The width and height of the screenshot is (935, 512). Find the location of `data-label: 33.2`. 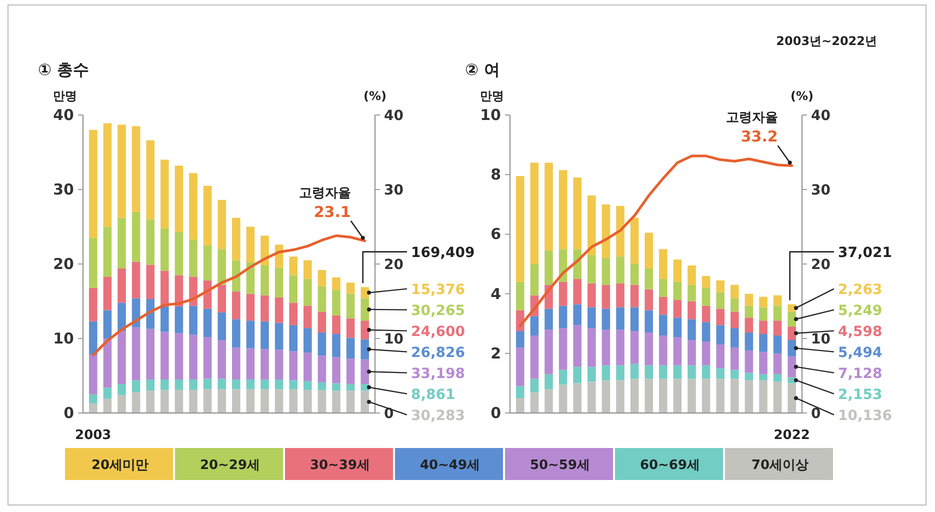

data-label: 33.2 is located at coordinates (759, 137).